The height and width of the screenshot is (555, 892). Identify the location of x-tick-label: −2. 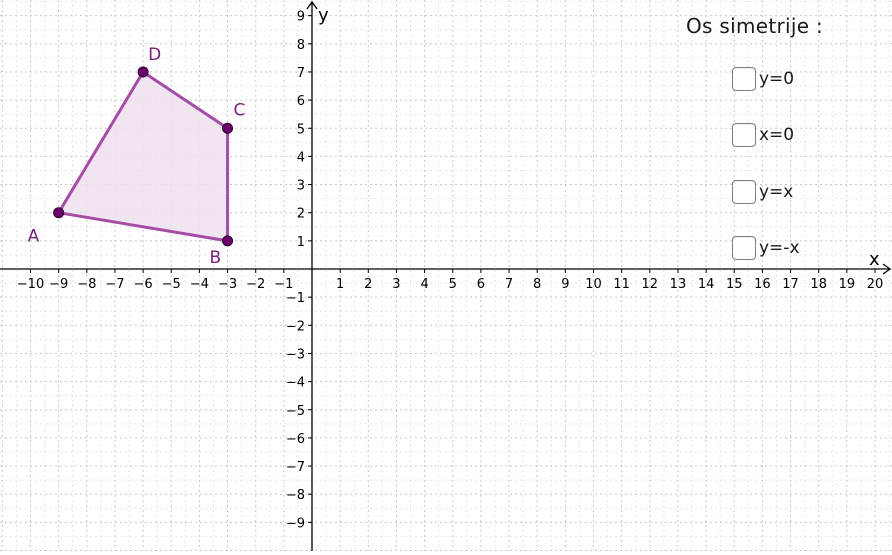
(255, 284).